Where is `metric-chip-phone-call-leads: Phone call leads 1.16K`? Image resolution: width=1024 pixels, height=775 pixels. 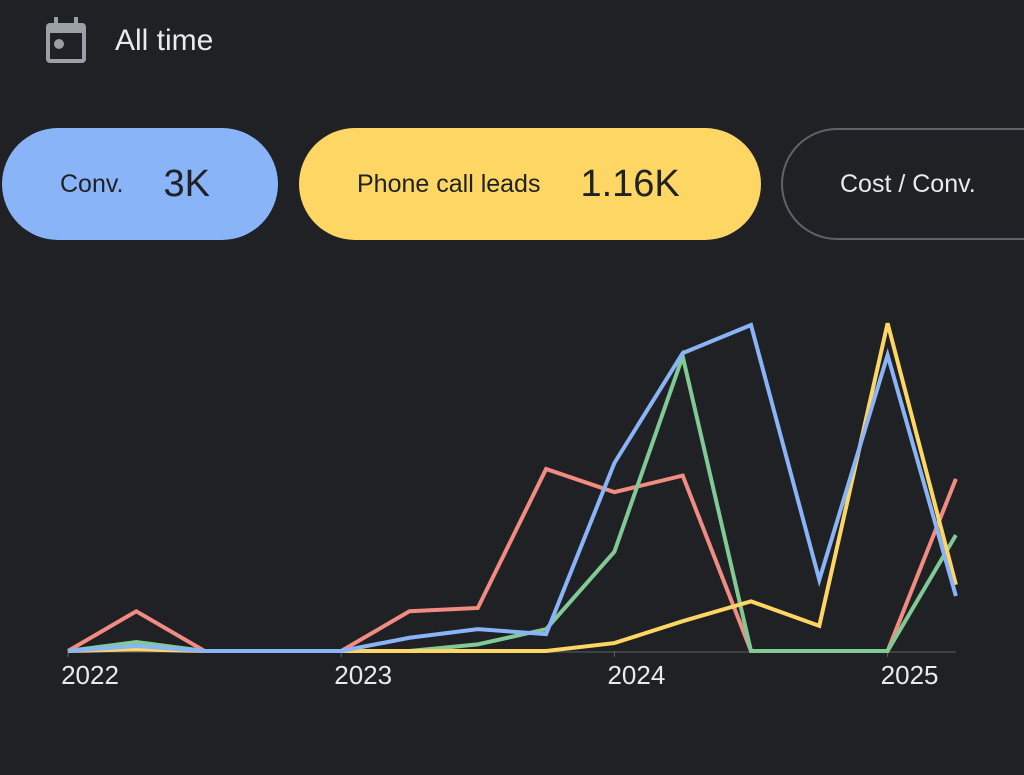
metric-chip-phone-call-leads: Phone call leads 1.16K is located at coordinates (530, 184).